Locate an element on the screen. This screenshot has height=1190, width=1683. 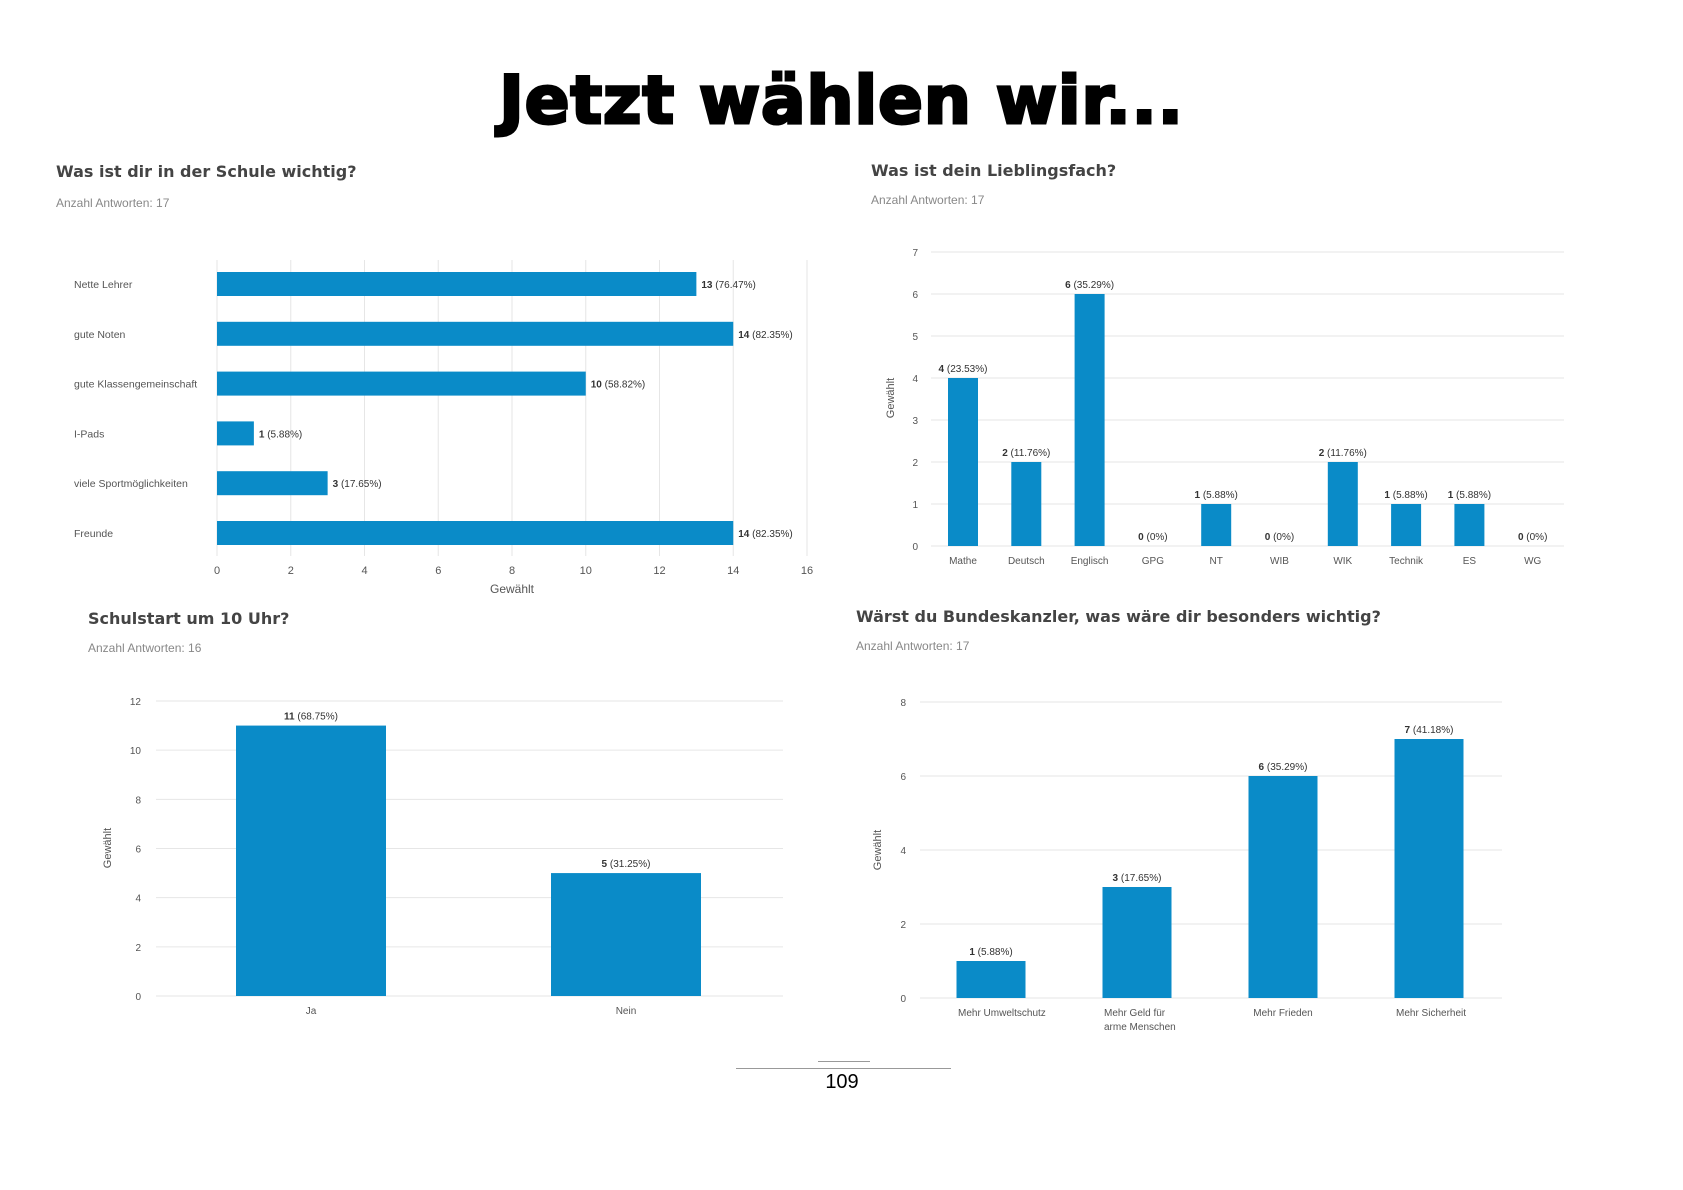
category-label: Mehr Umweltschutz is located at coordinates (1002, 1013).